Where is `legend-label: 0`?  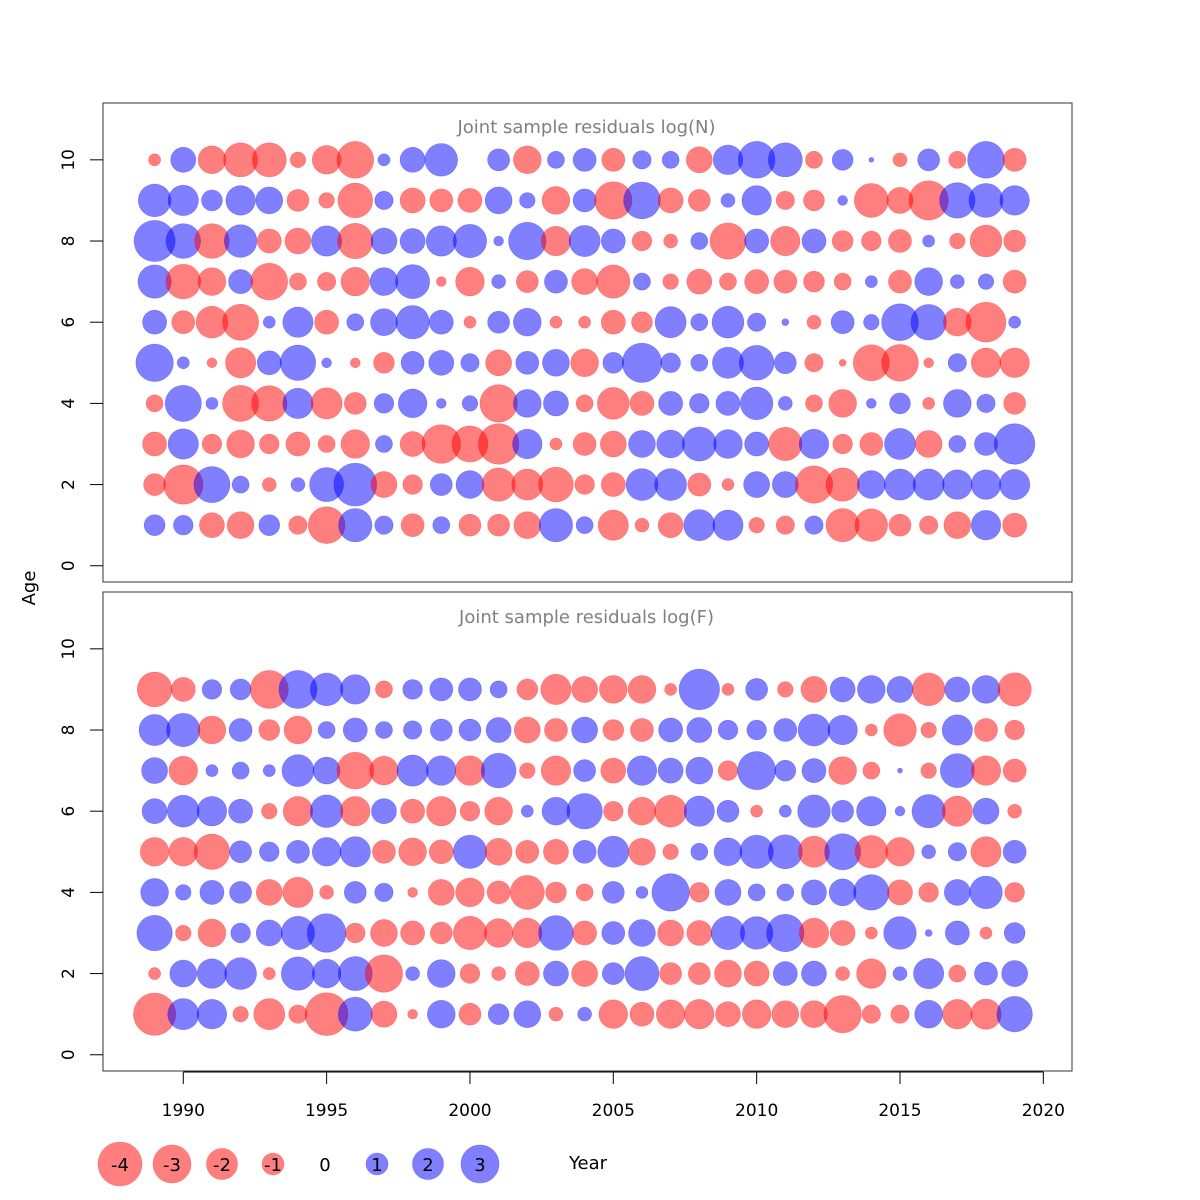 legend-label: 0 is located at coordinates (324, 1165).